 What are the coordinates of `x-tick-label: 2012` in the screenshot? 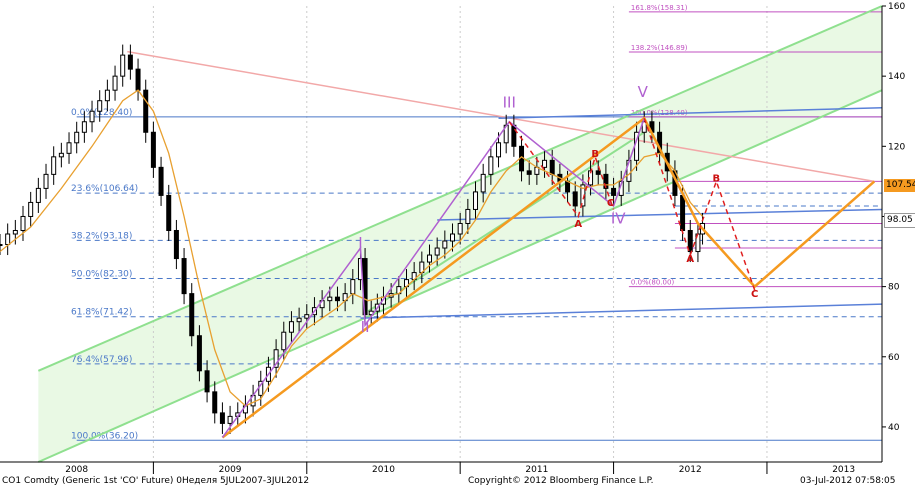 It's located at (690, 470).